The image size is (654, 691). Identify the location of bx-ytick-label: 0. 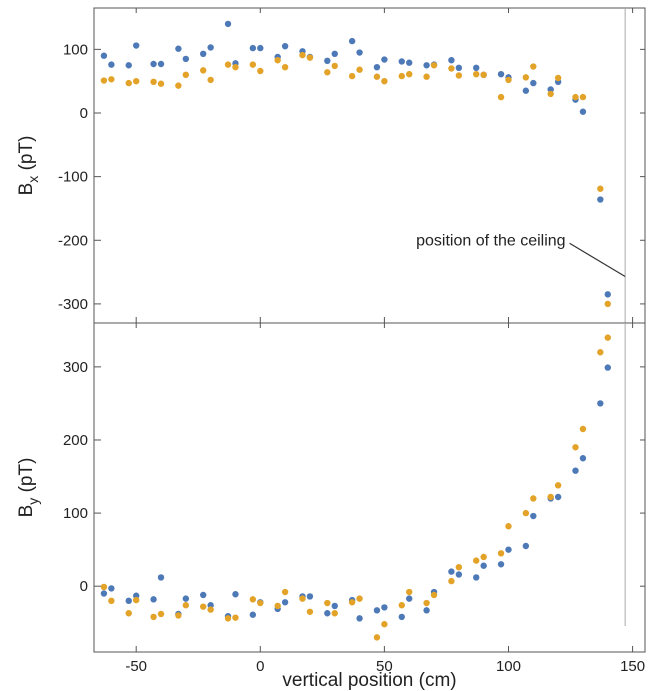
(84, 113).